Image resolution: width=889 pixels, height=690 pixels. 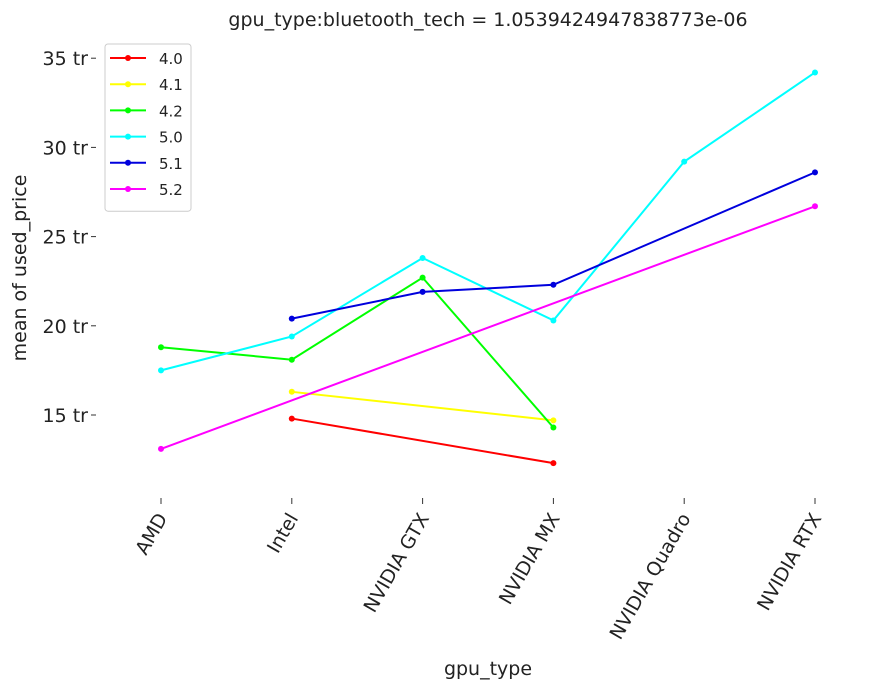 What do you see at coordinates (66, 59) in the screenshot?
I see `y-tick-label: 35 tr` at bounding box center [66, 59].